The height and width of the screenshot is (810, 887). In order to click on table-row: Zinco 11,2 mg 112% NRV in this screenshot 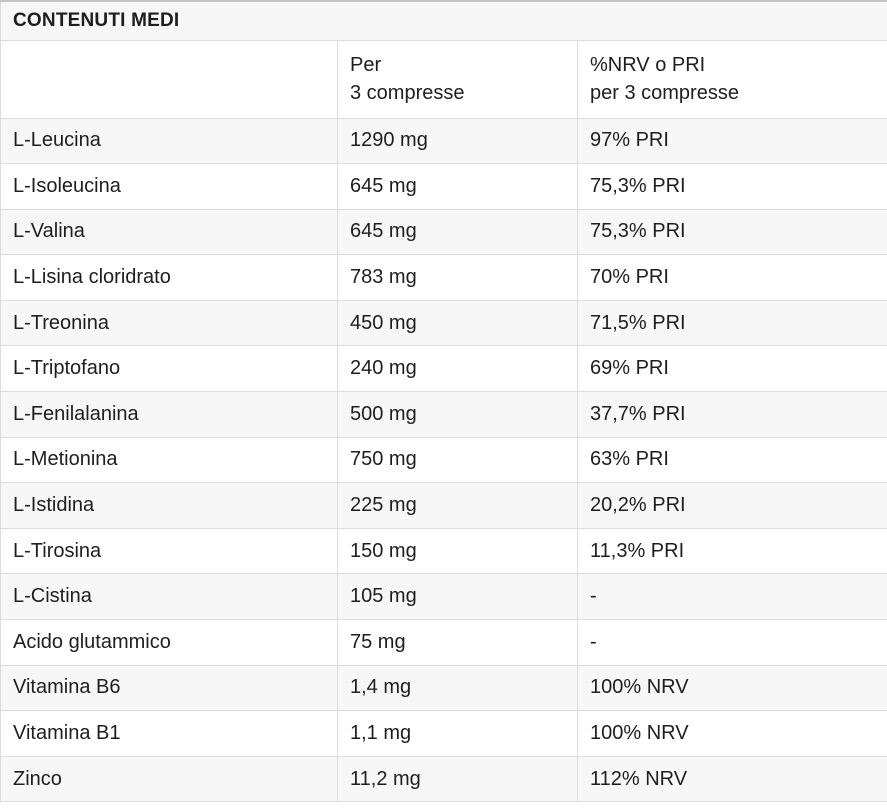, I will do `click(443, 779)`.